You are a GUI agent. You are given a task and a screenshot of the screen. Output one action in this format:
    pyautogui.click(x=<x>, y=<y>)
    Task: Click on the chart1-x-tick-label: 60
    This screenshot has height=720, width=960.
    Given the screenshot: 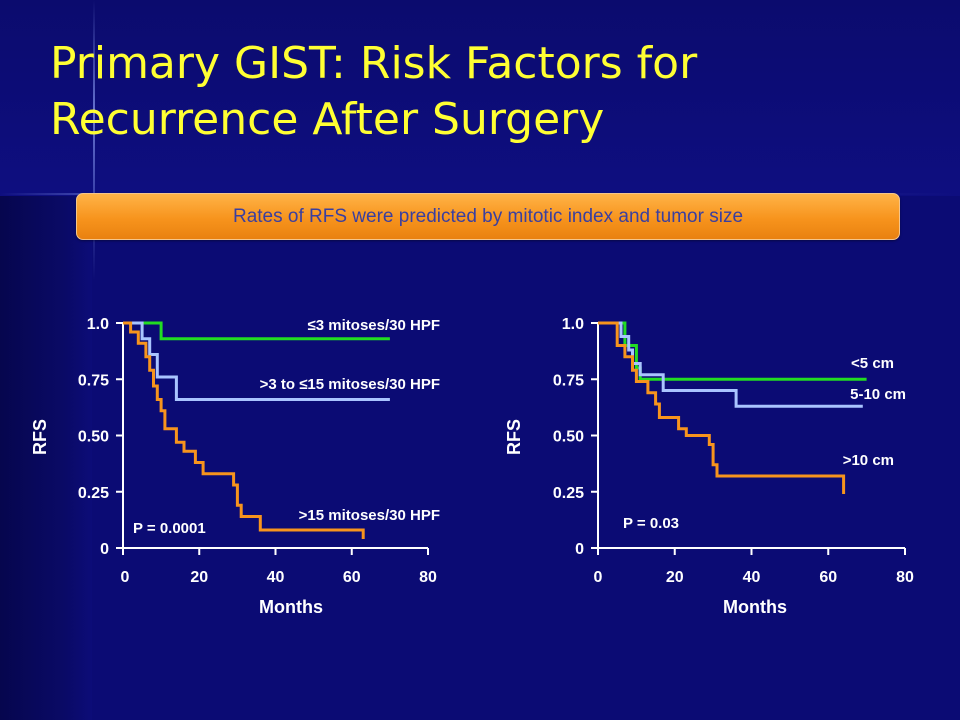 What is the action you would take?
    pyautogui.click(x=352, y=577)
    